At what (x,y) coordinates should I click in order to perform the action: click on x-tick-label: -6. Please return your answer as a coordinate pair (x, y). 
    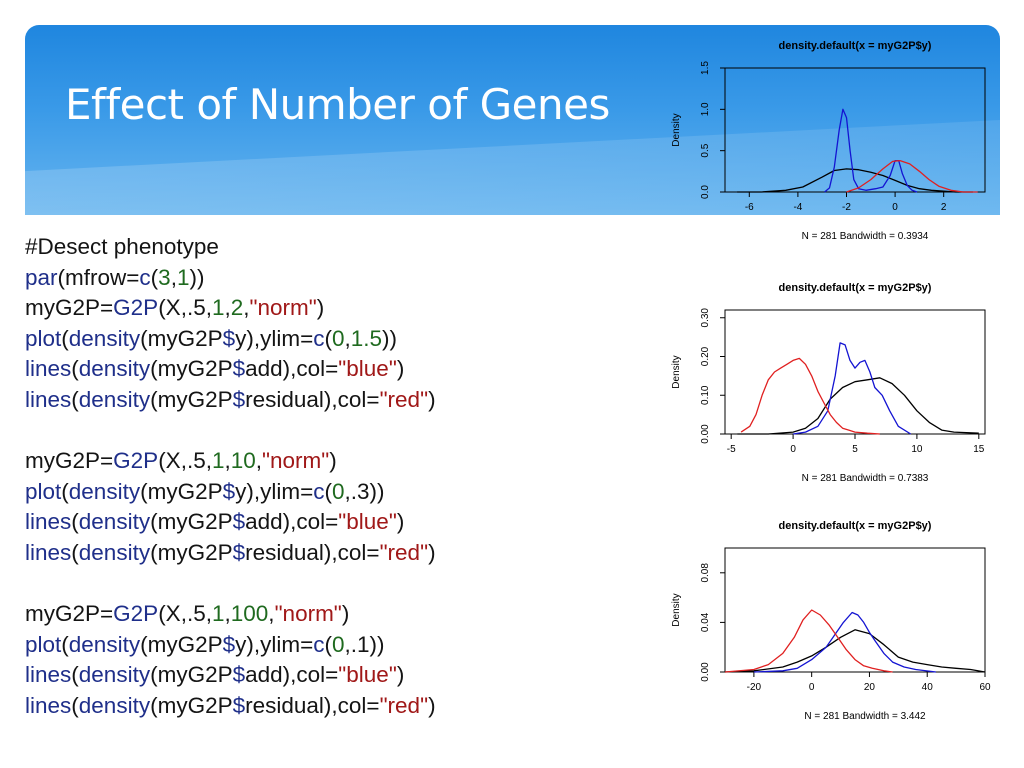
    Looking at the image, I should click on (749, 207).